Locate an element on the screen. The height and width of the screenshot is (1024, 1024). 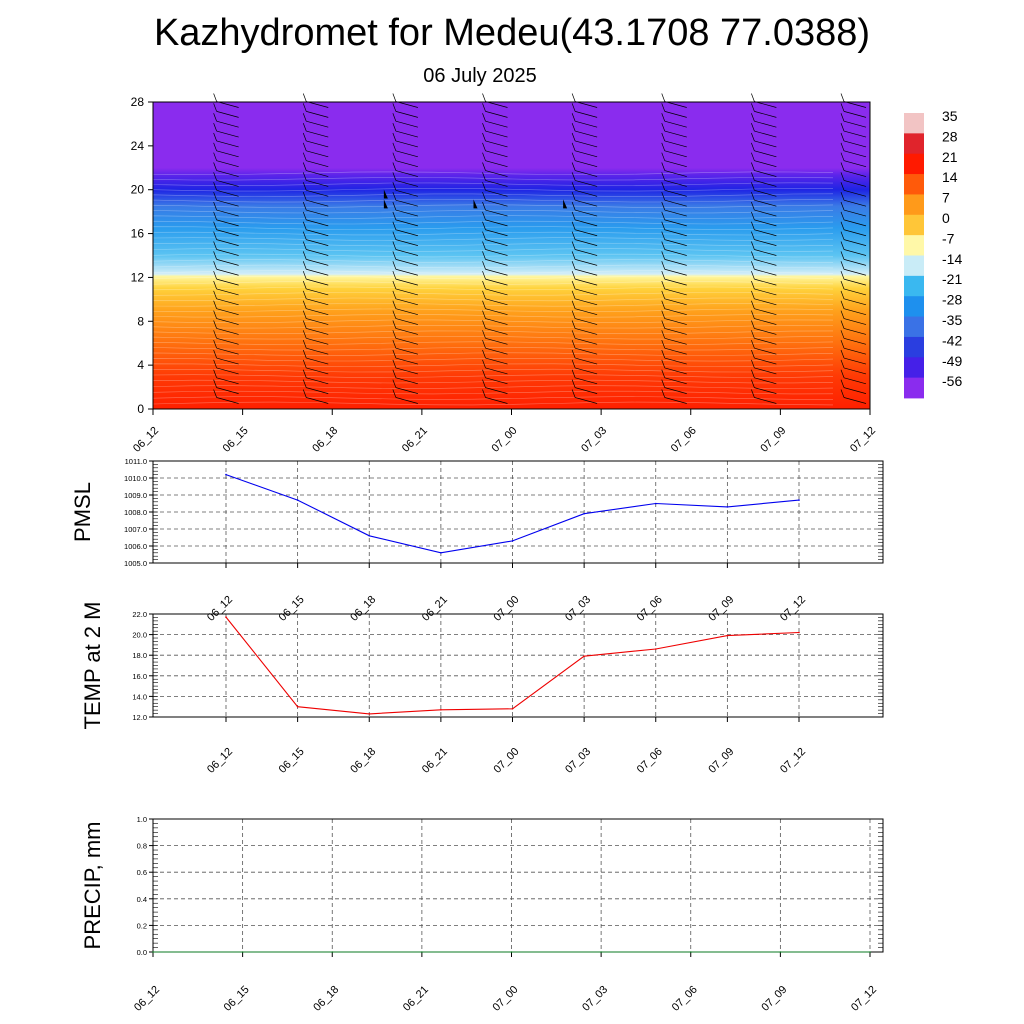
y-tick-label: 28 is located at coordinates (138, 102).